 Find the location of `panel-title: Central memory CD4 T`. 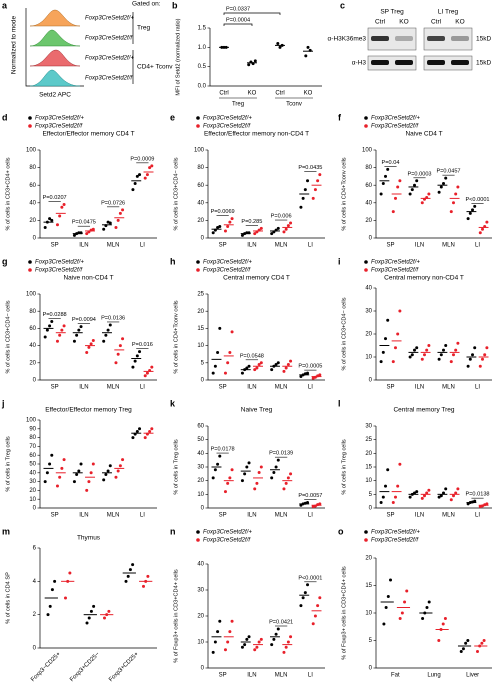

panel-title: Central memory CD4 T is located at coordinates (256, 278).